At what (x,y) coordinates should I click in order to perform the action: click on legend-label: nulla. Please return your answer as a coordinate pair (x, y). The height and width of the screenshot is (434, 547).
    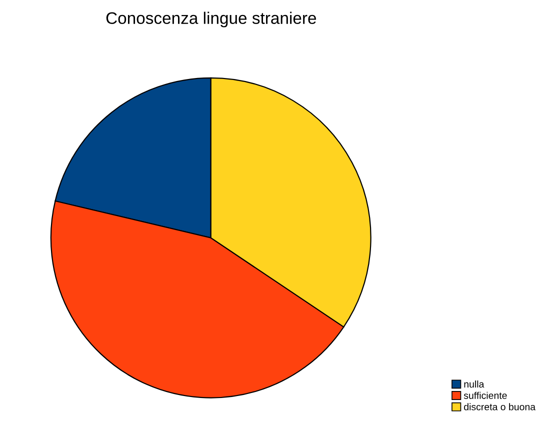
    Looking at the image, I should click on (474, 384).